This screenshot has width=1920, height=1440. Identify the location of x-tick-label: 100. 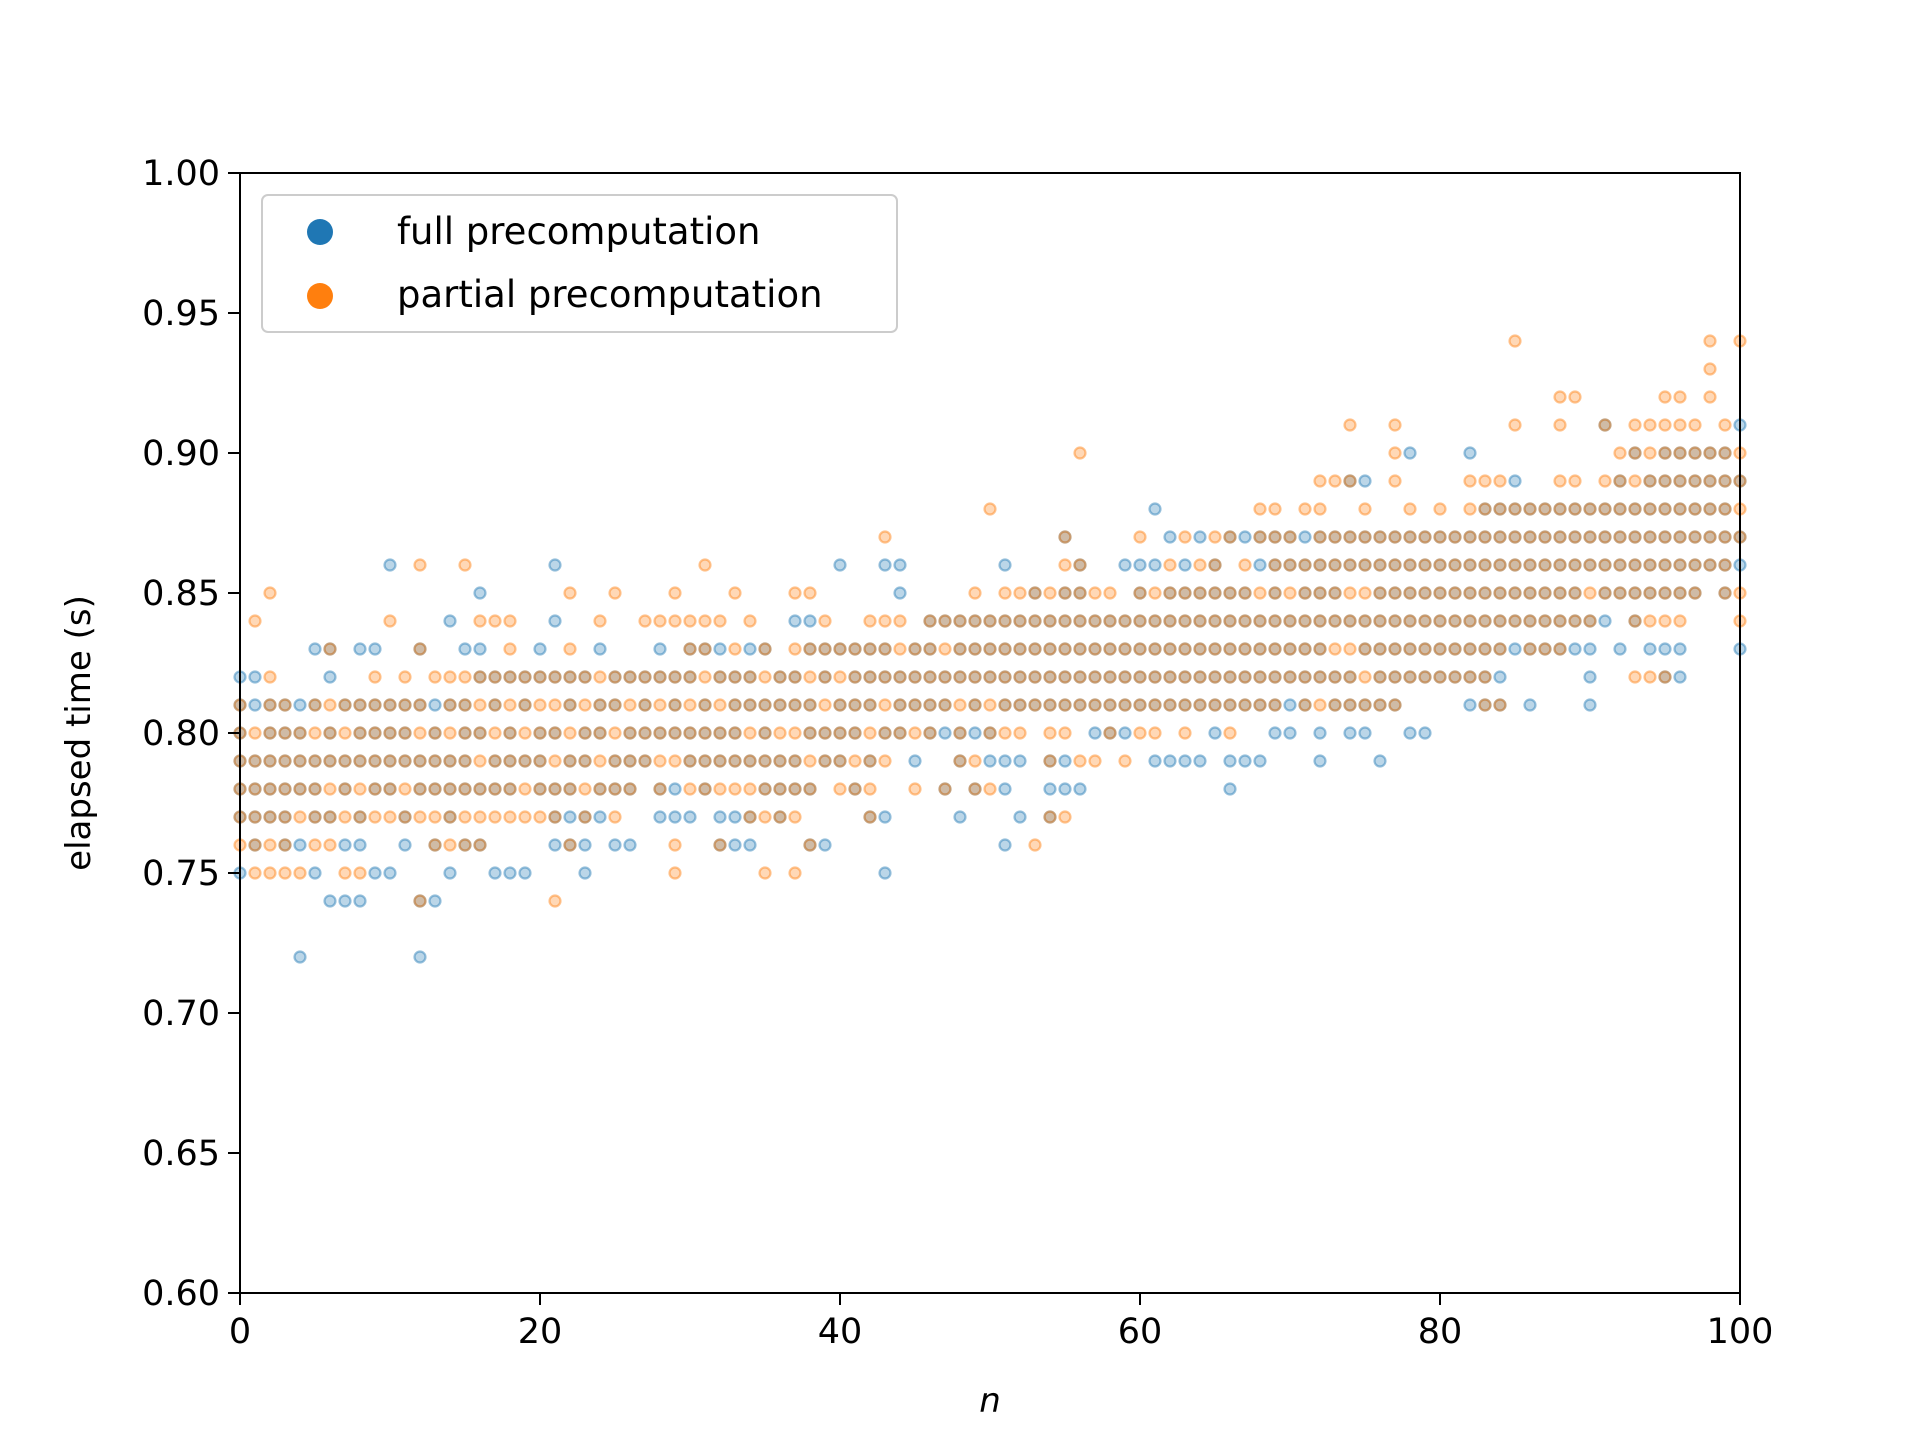
(1740, 1332).